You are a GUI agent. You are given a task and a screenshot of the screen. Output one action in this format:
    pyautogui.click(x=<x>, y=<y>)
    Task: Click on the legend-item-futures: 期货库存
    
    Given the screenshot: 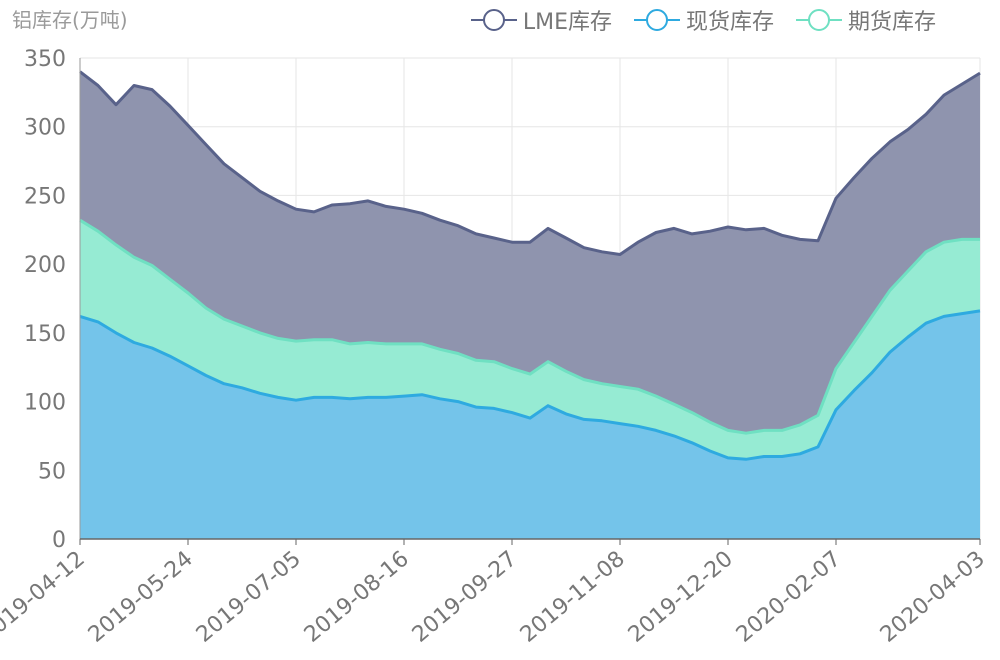 What is the action you would take?
    pyautogui.click(x=865, y=20)
    